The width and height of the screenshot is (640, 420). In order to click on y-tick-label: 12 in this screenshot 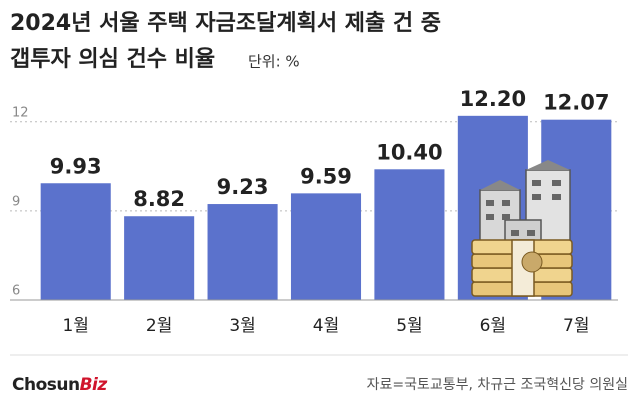, I will do `click(20, 112)`.